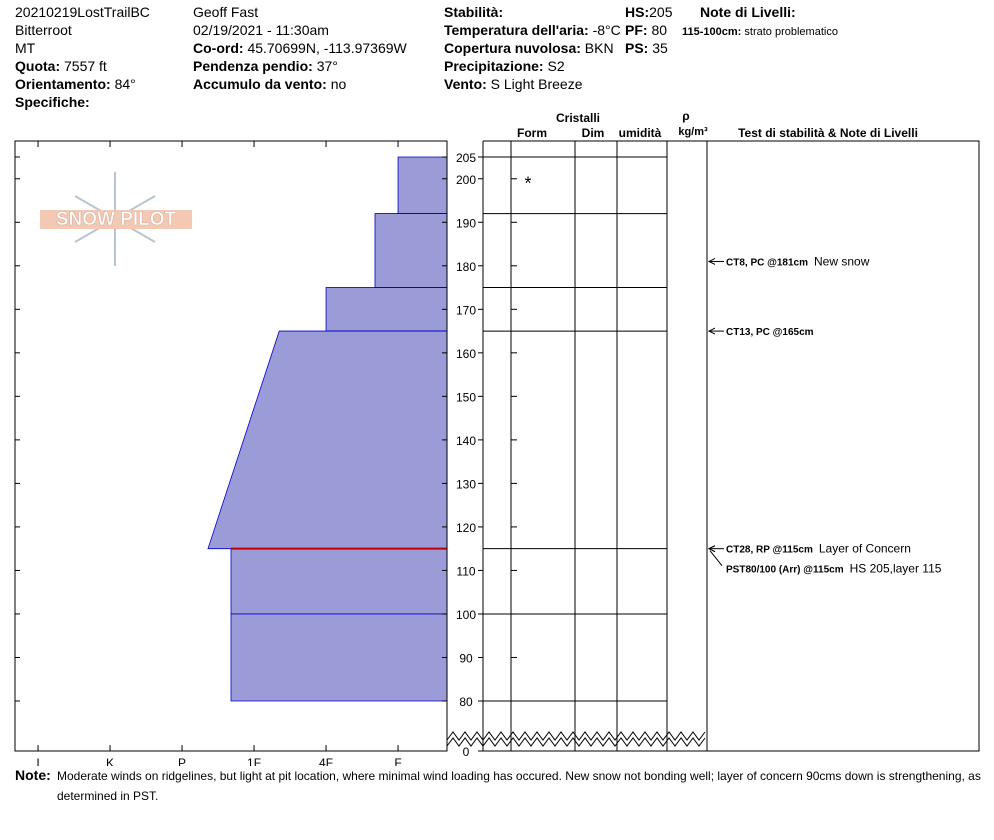 The height and width of the screenshot is (840, 994). Describe the element at coordinates (466, 441) in the screenshot. I see `y-tick-label: 140` at that location.